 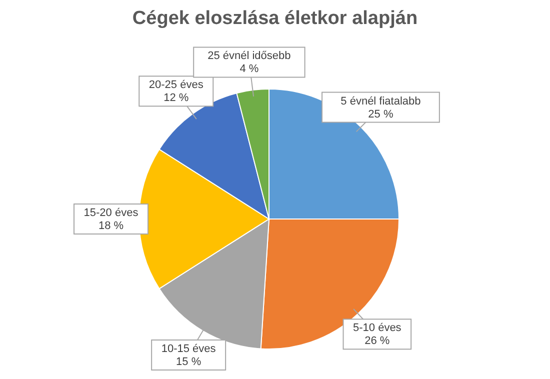 What do you see at coordinates (249, 69) in the screenshot?
I see `data-label: 4 %` at bounding box center [249, 69].